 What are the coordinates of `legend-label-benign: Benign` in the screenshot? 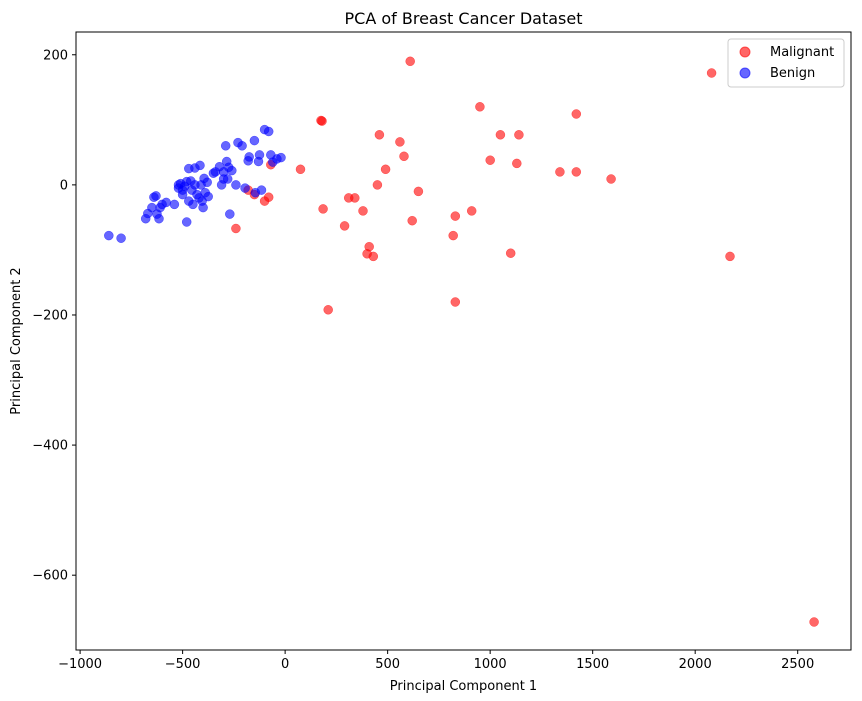 It's located at (792, 73).